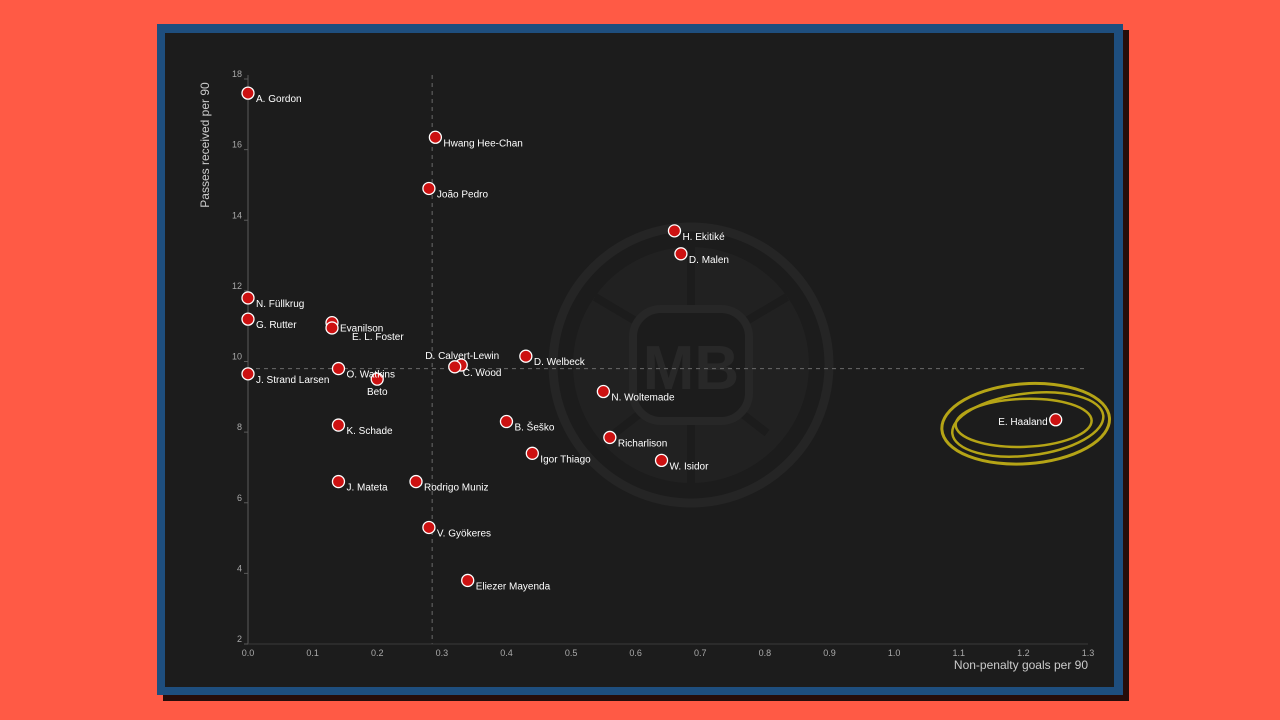 This screenshot has width=1280, height=720. Describe the element at coordinates (280, 304) in the screenshot. I see `point-label: N. Füllkrug` at that location.